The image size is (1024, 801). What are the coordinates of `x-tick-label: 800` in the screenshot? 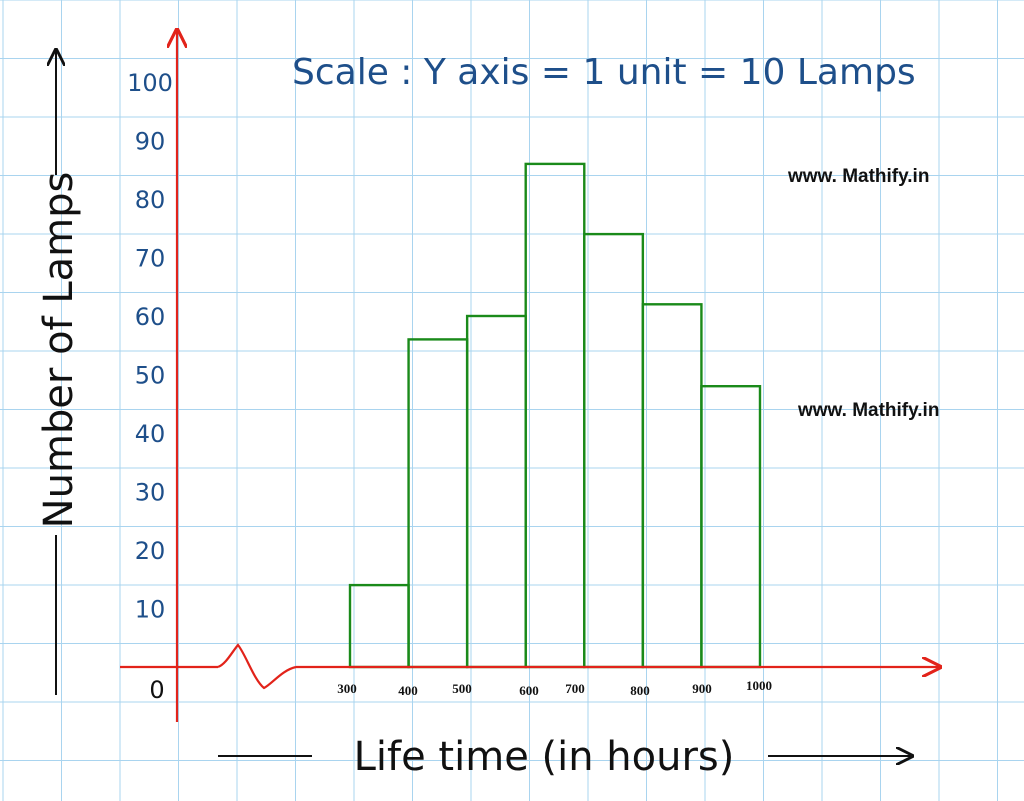 It's located at (640, 690).